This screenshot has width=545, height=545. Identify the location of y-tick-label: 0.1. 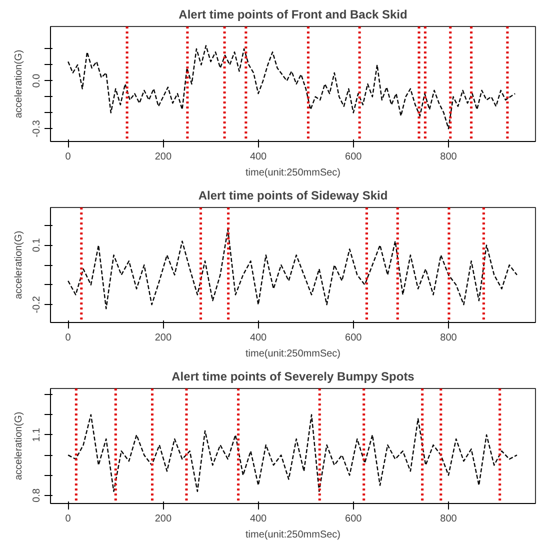
(37, 245).